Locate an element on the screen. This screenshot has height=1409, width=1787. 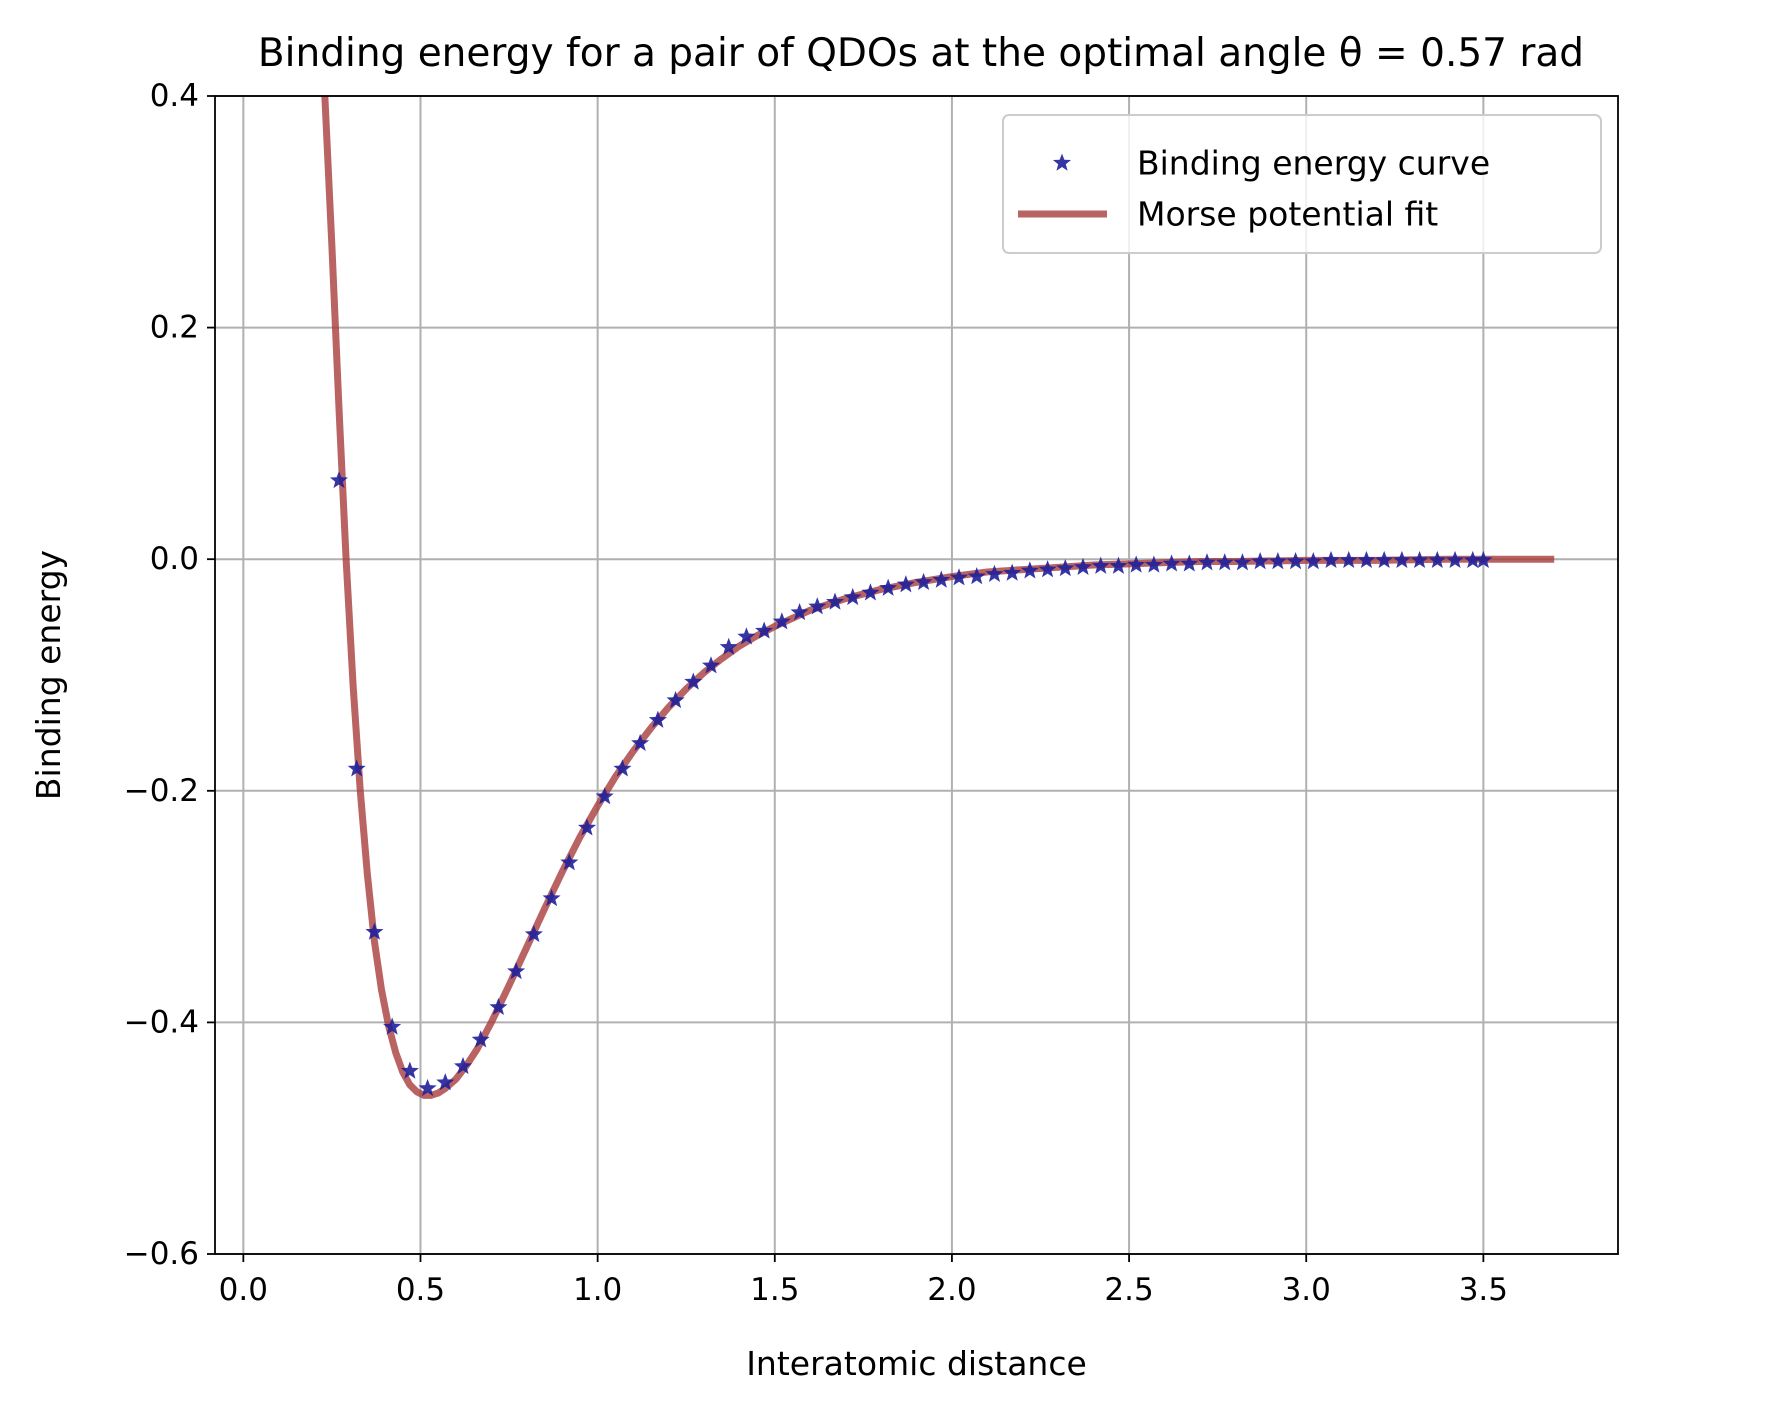
legend: Binding energy curve Morse potential fit is located at coordinates (1302, 184).